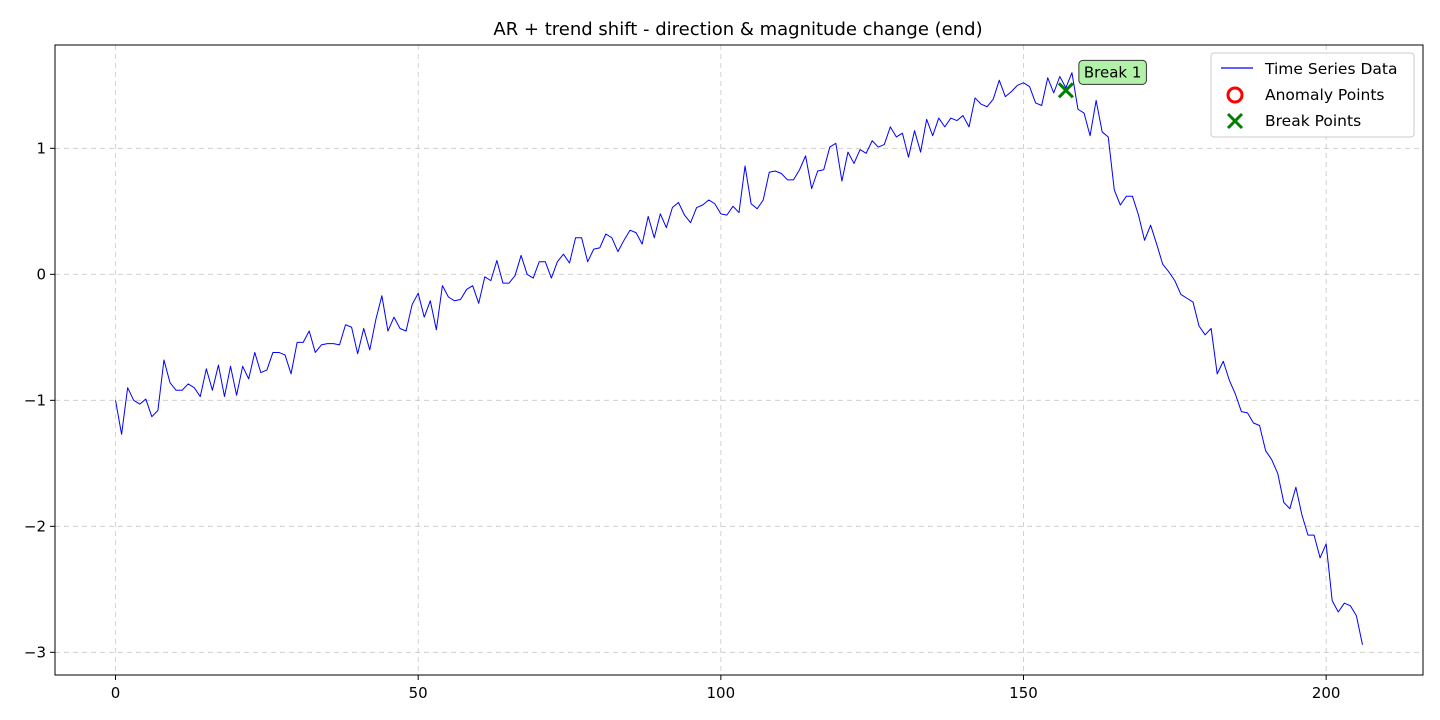  Describe the element at coordinates (35, 526) in the screenshot. I see `y-tick-label: −2` at that location.